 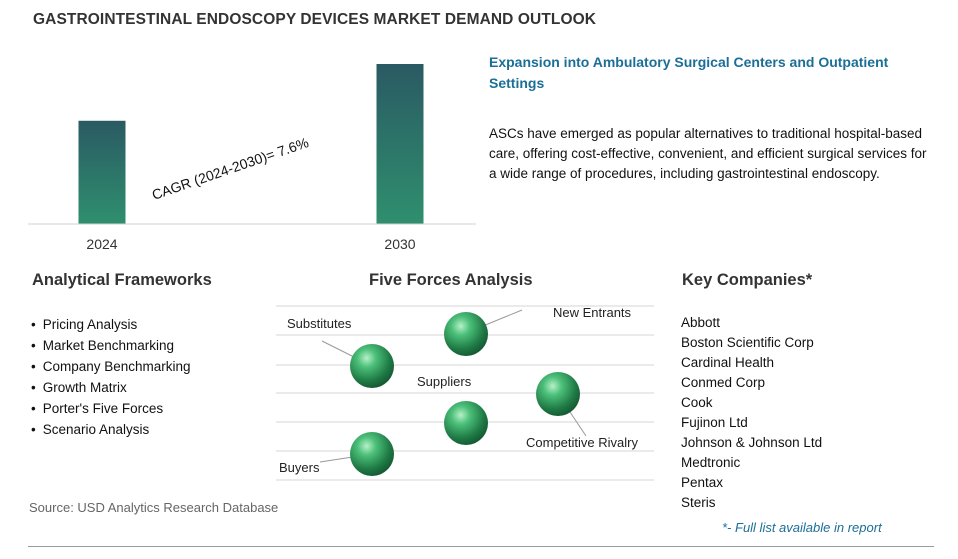 I want to click on suppliers-label: Suppliers, so click(x=444, y=381).